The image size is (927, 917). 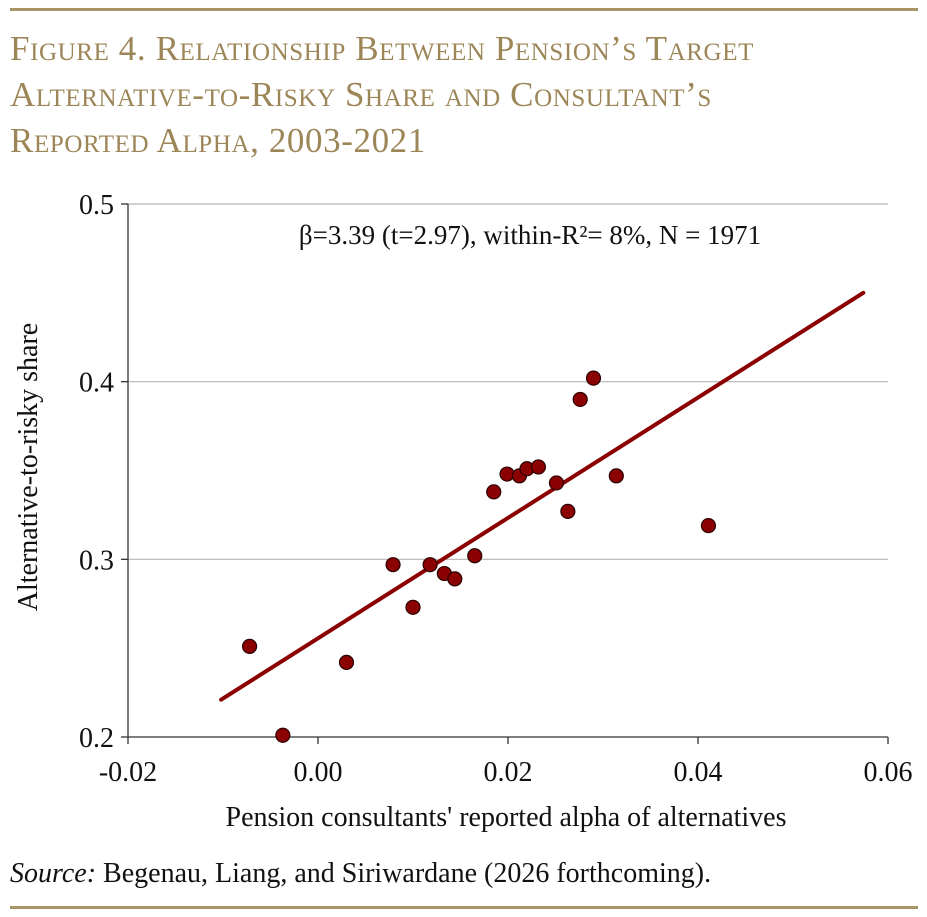 What do you see at coordinates (96, 383) in the screenshot?
I see `y-tick-label-2: 0.4` at bounding box center [96, 383].